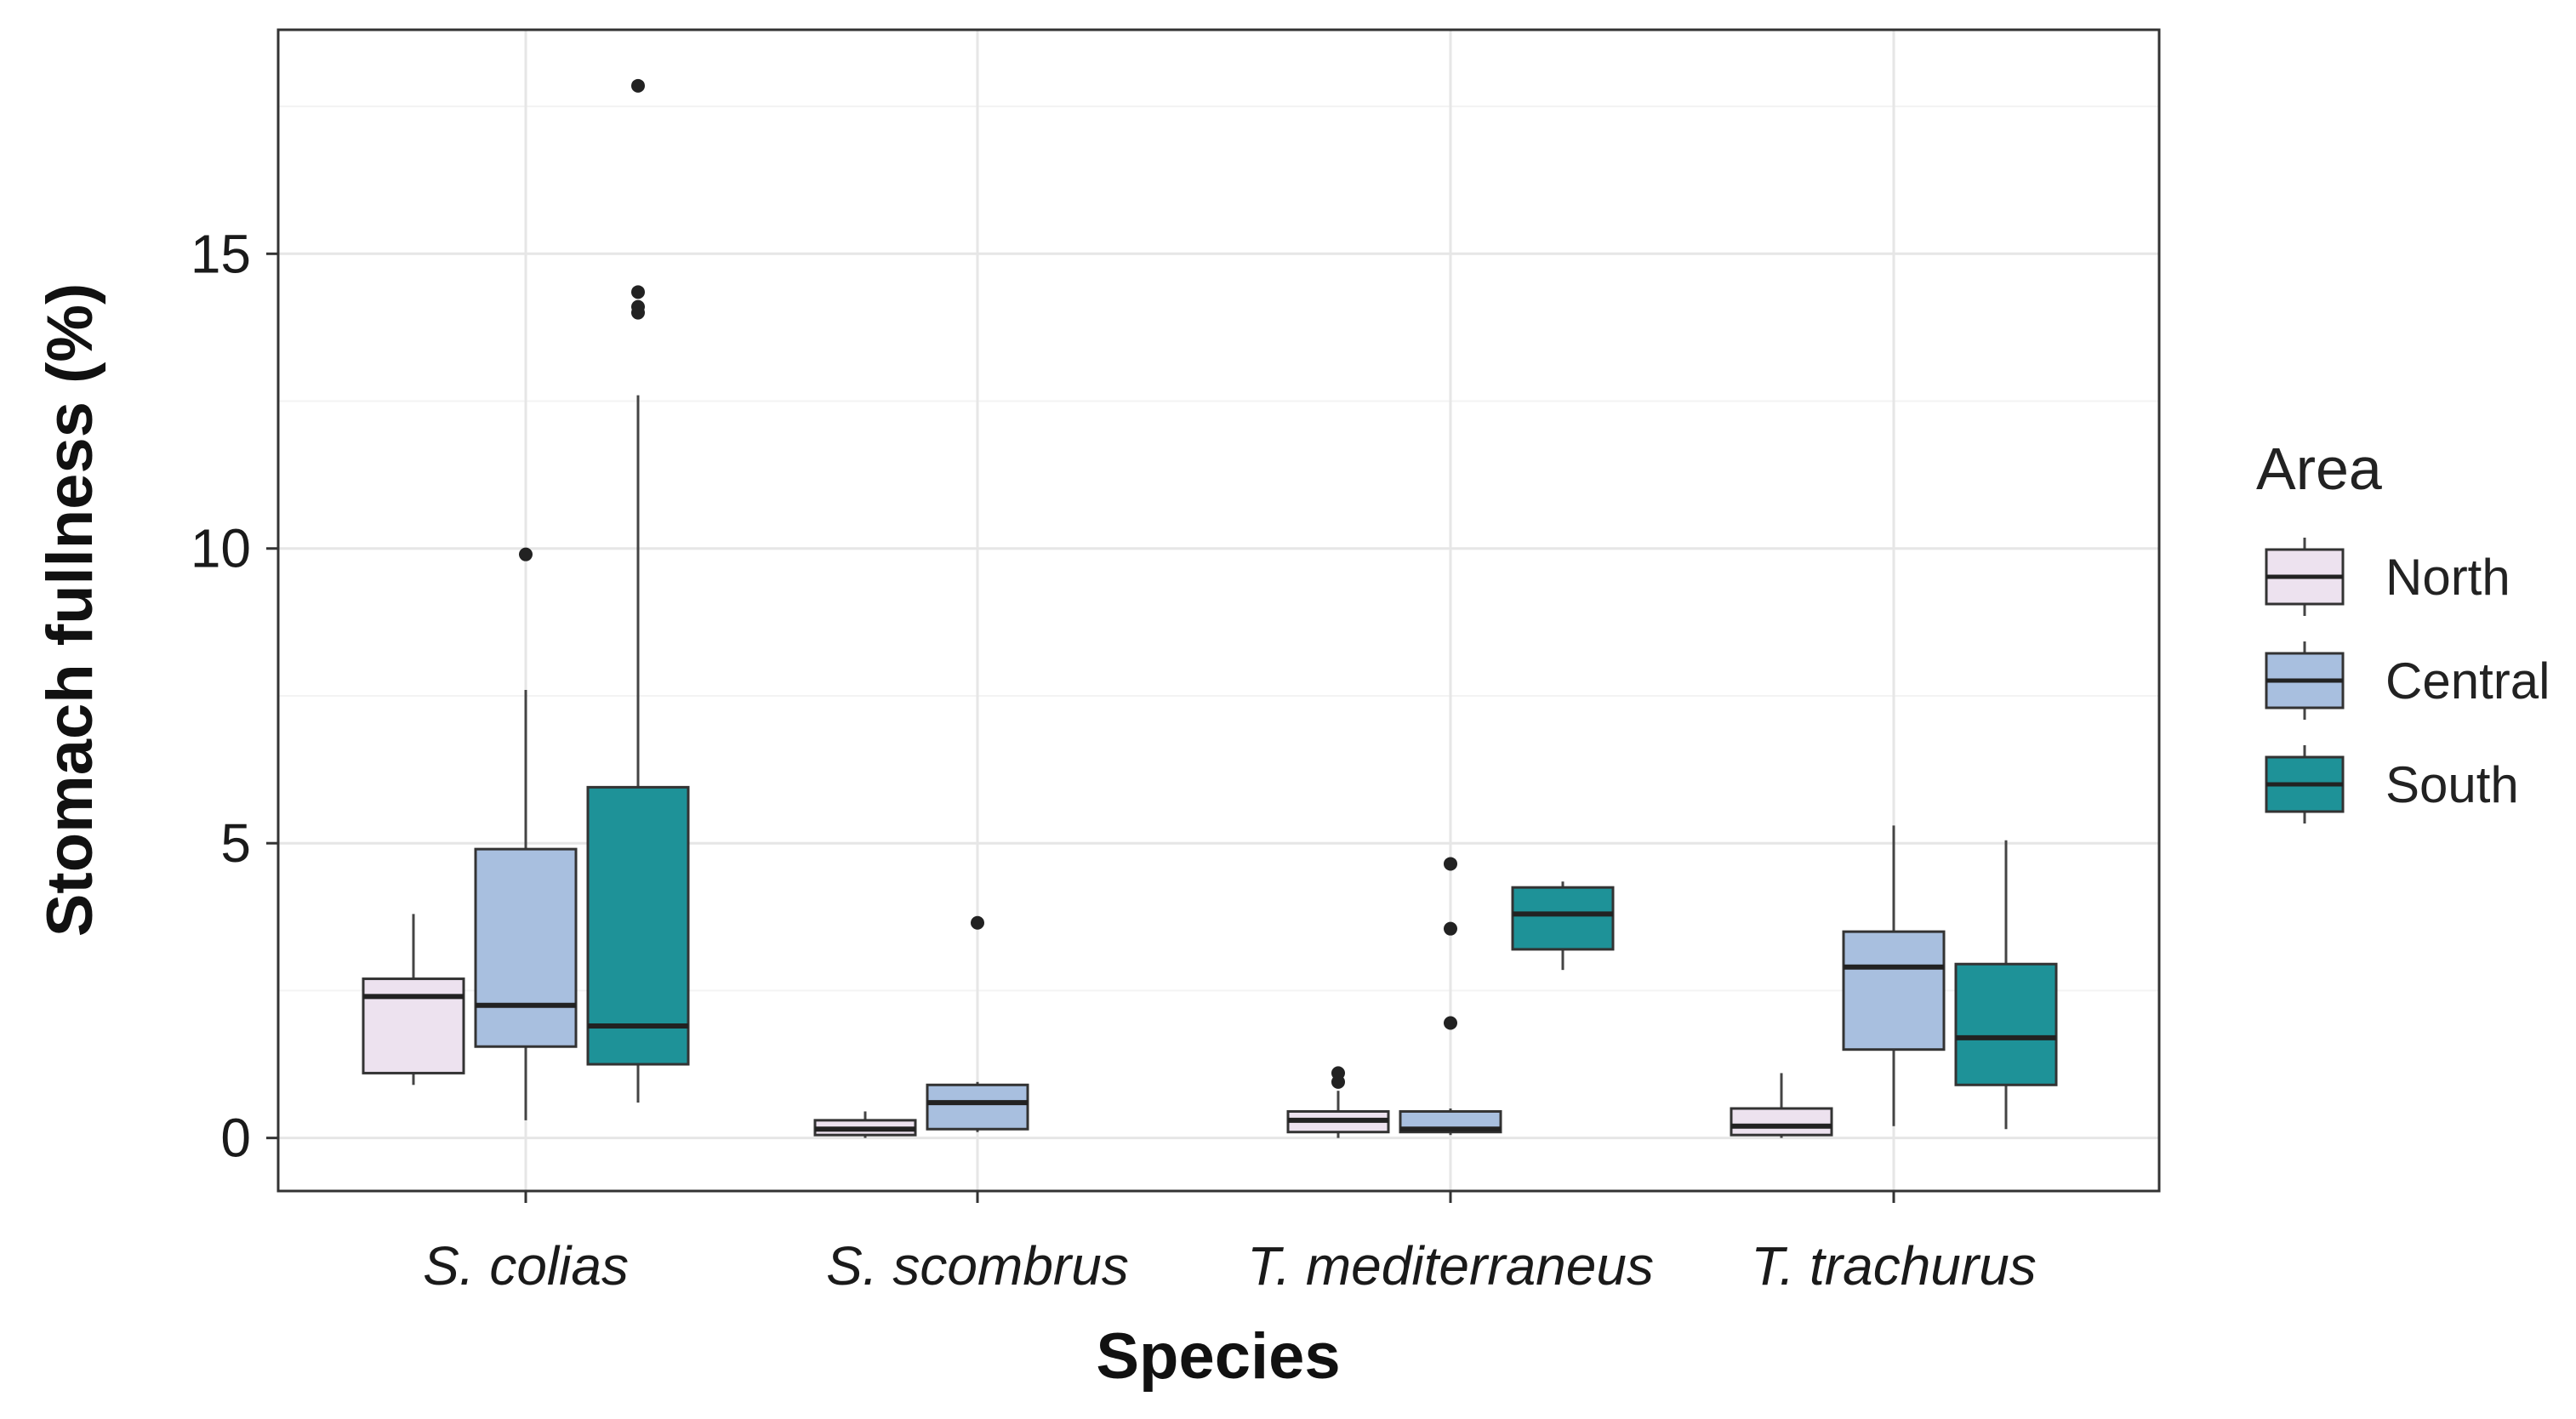  I want to click on y-tick-label: 15, so click(221, 254).